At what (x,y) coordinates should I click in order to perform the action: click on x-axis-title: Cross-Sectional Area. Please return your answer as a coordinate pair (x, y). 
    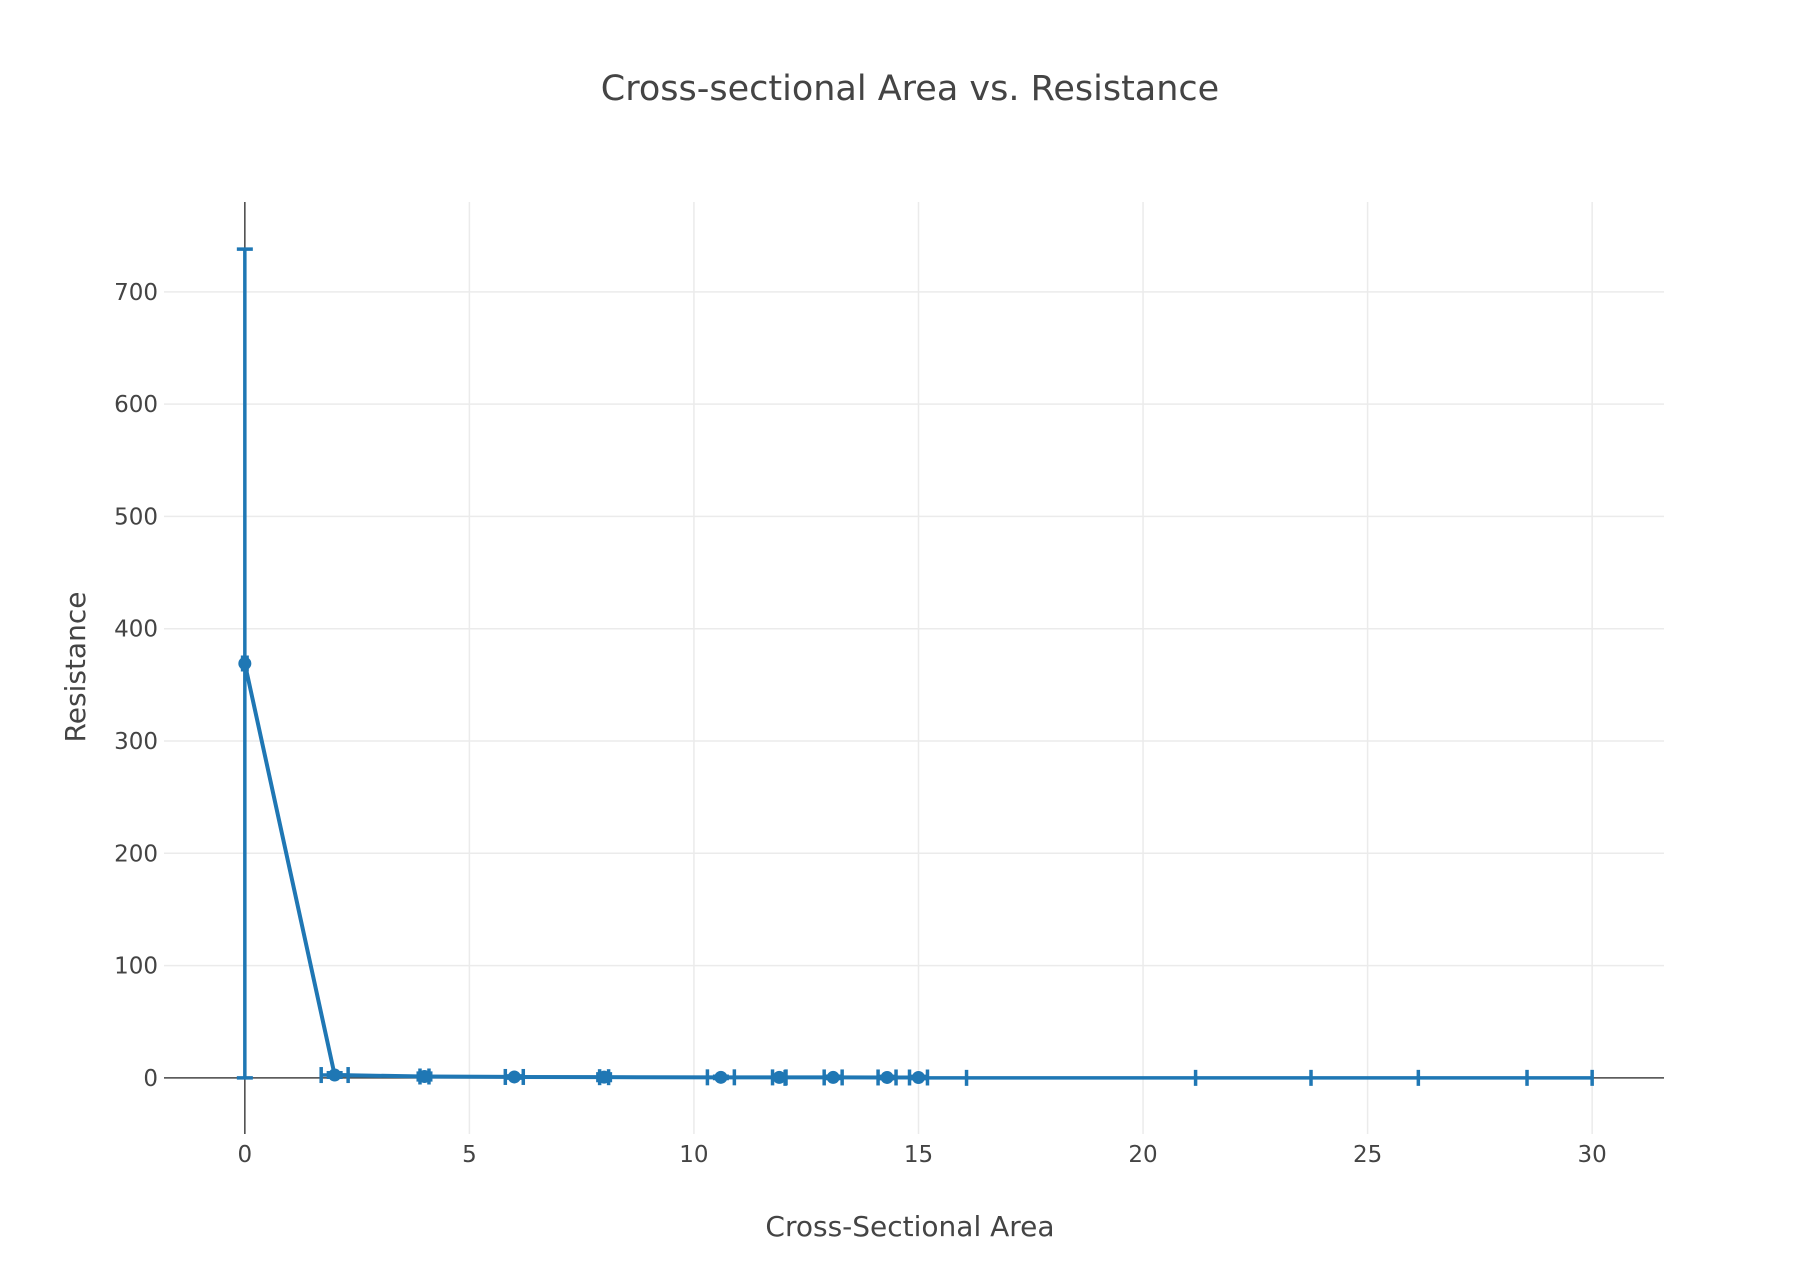
    Looking at the image, I should click on (909, 1226).